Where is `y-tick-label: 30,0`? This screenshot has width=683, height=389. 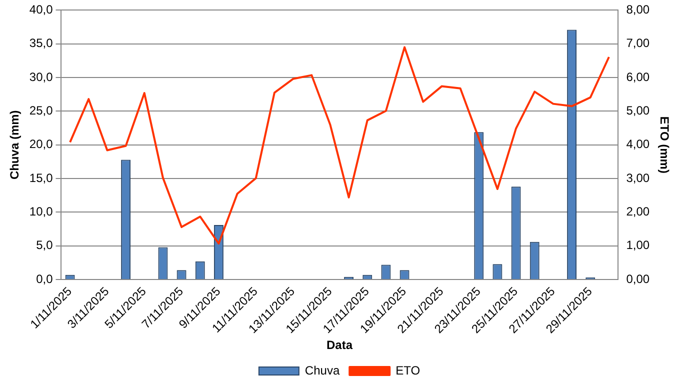
y-tick-label: 30,0 is located at coordinates (41, 77).